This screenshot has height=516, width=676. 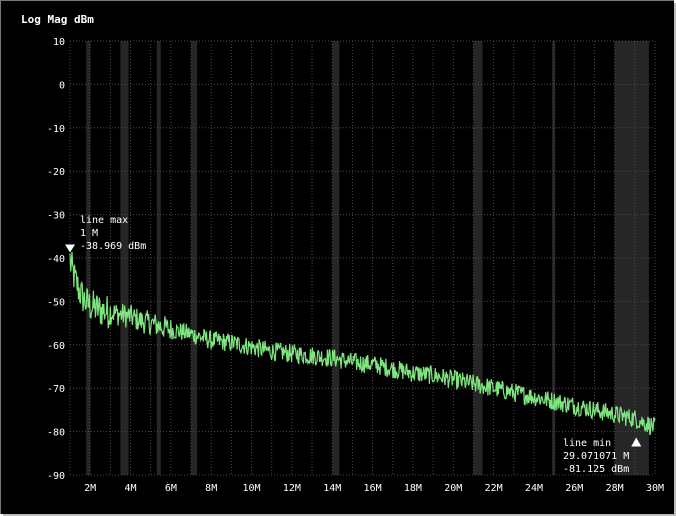 What do you see at coordinates (494, 488) in the screenshot?
I see `x-tick-label: 22M` at bounding box center [494, 488].